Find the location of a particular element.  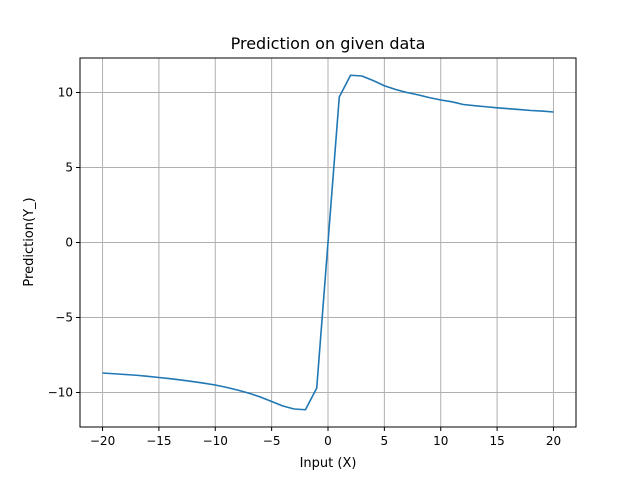

y-tick-label: 10 is located at coordinates (65, 93).